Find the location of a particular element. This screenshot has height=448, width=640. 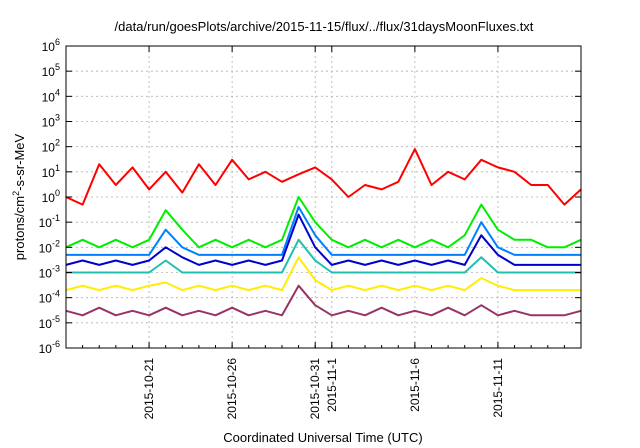

x-tick-label: 2015-10-21 is located at coordinates (149, 389).